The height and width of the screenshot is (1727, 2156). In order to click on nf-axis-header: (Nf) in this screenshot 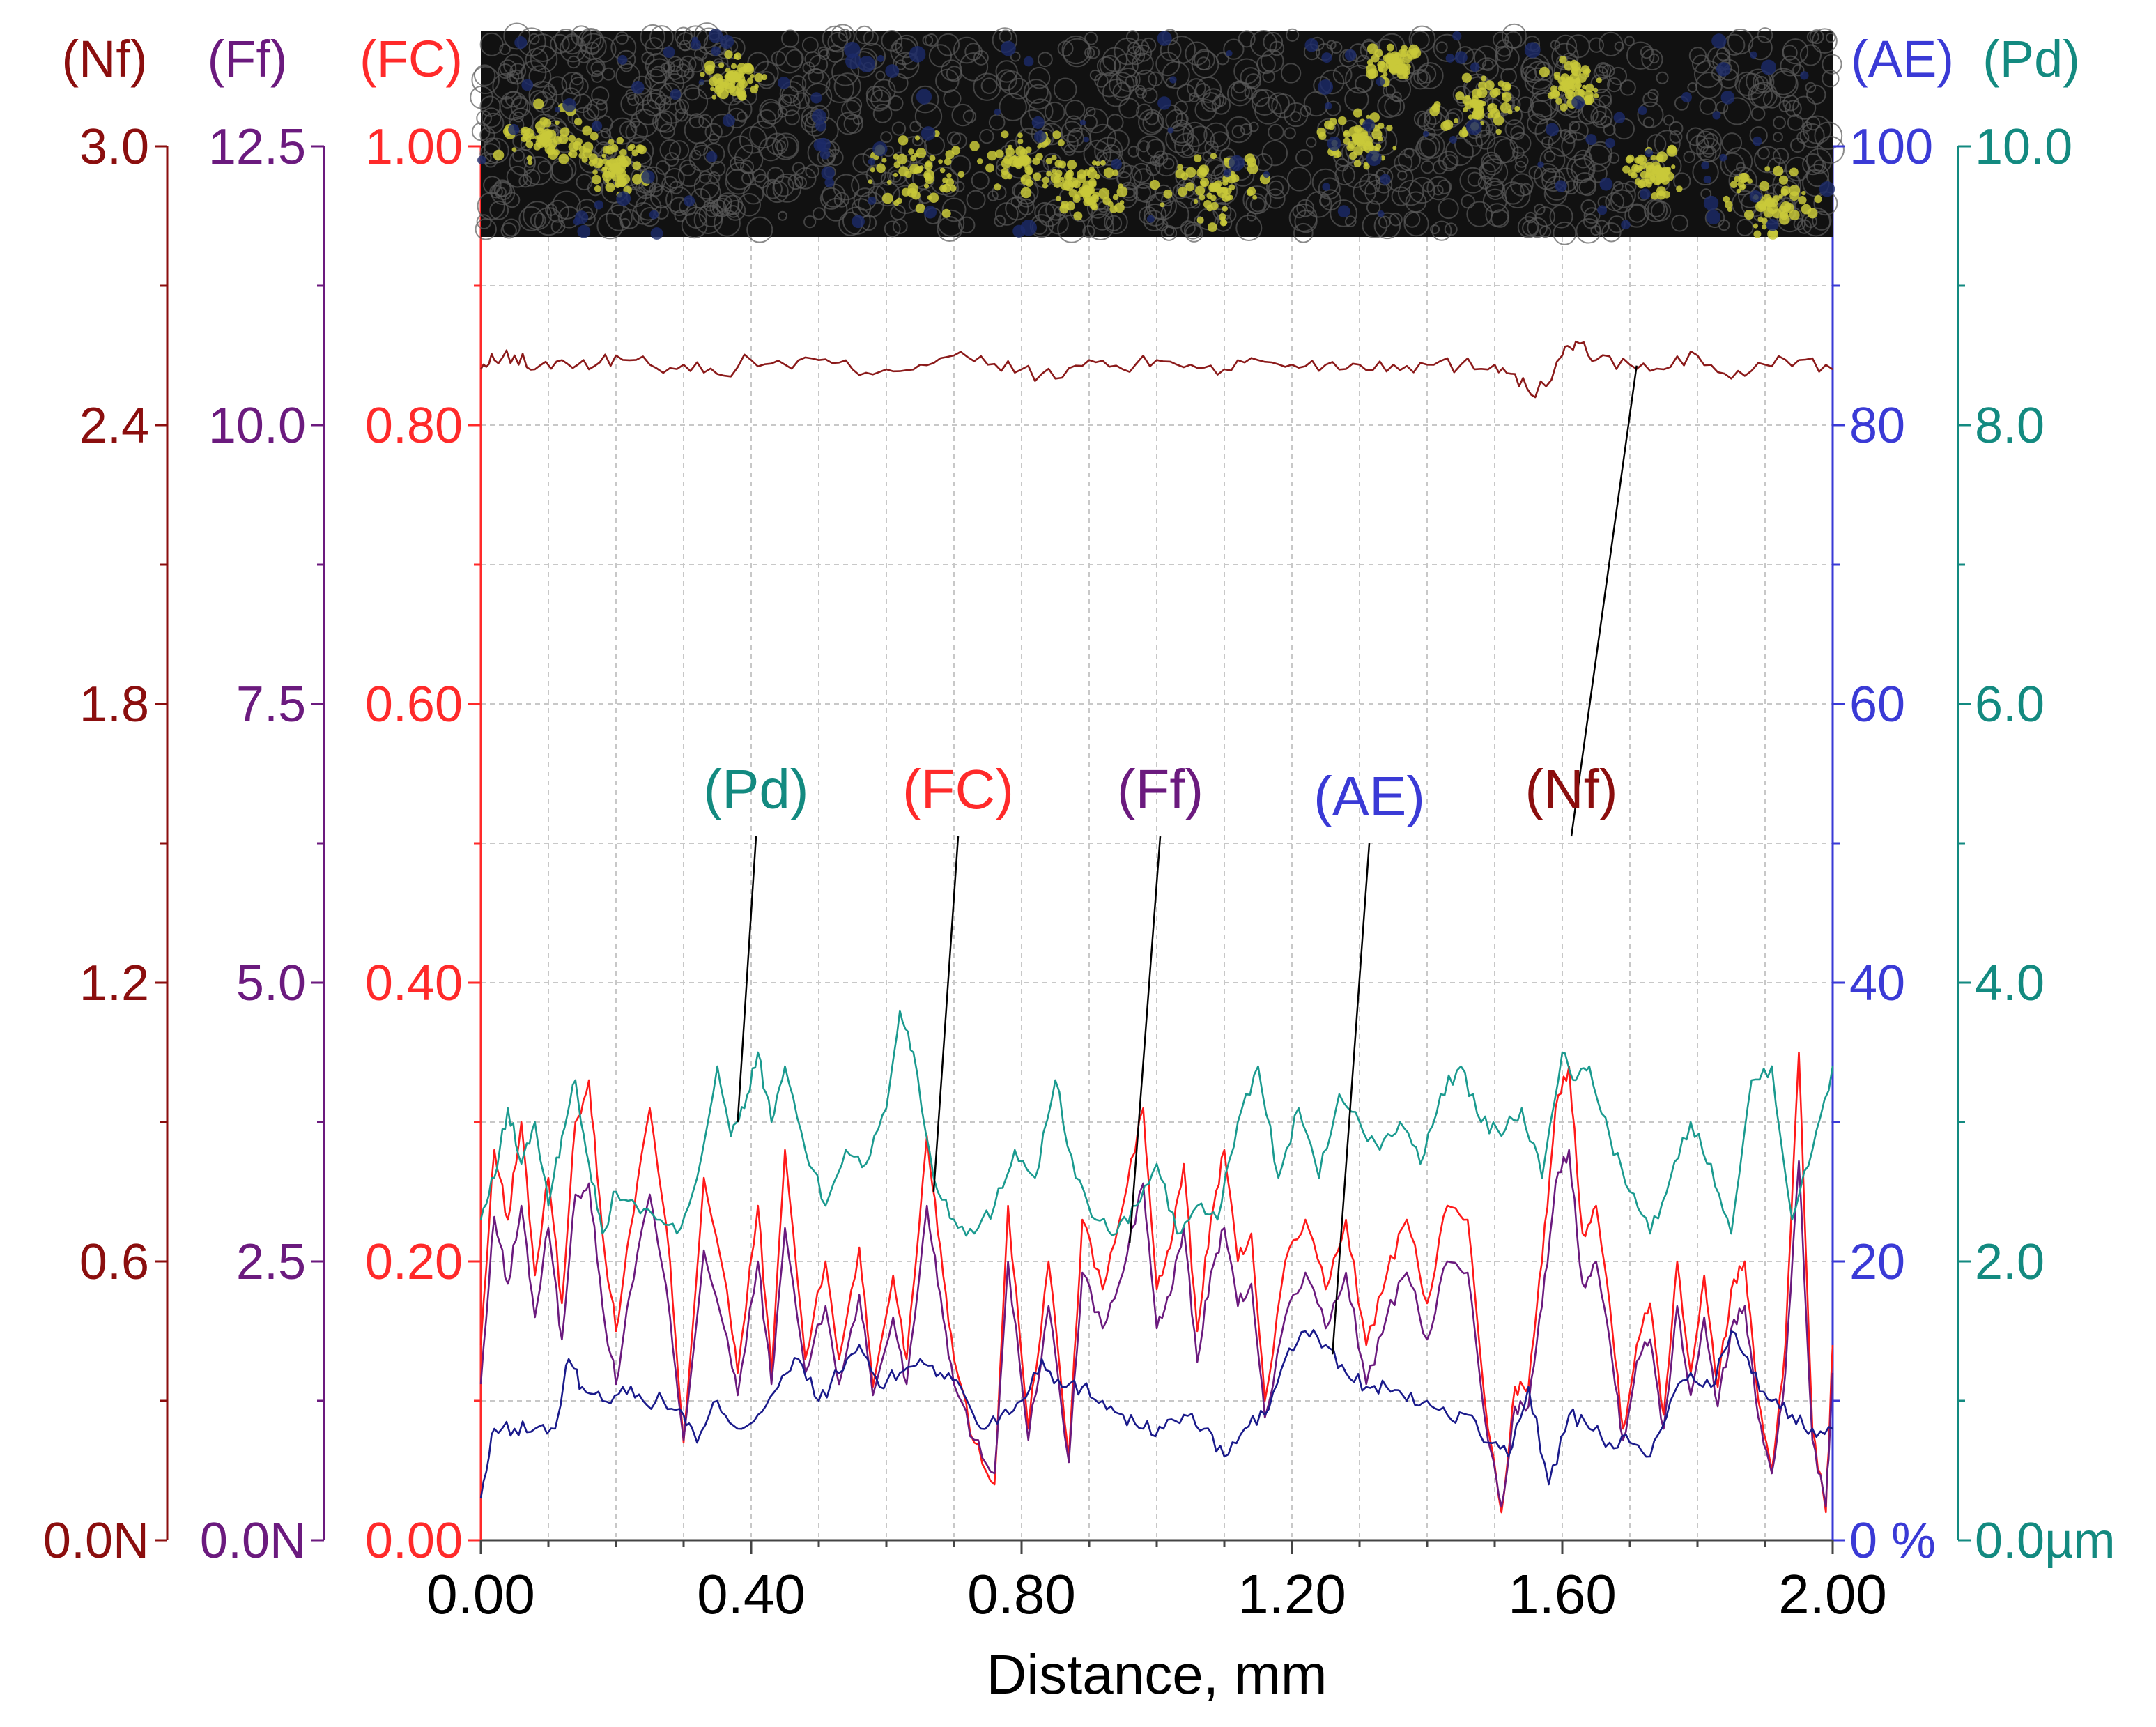, I will do `click(104, 59)`.